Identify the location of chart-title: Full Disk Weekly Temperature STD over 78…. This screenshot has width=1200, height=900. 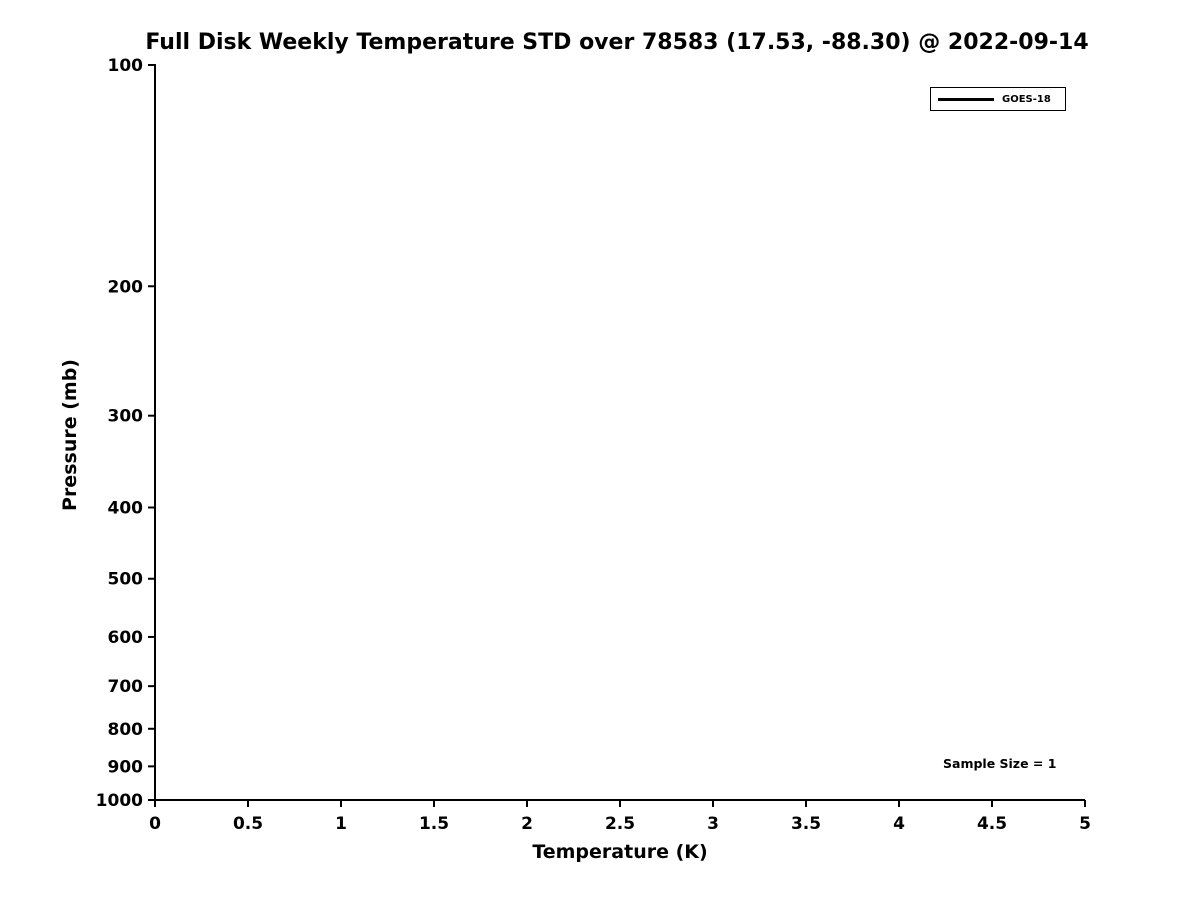
(617, 42).